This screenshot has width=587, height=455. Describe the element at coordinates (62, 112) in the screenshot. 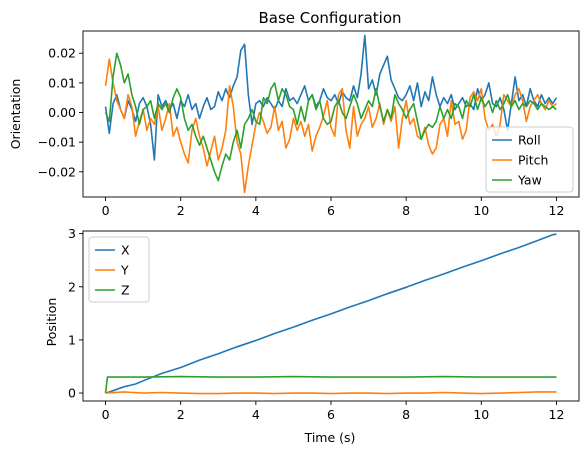

I see `y-tick-label: 0.00` at that location.